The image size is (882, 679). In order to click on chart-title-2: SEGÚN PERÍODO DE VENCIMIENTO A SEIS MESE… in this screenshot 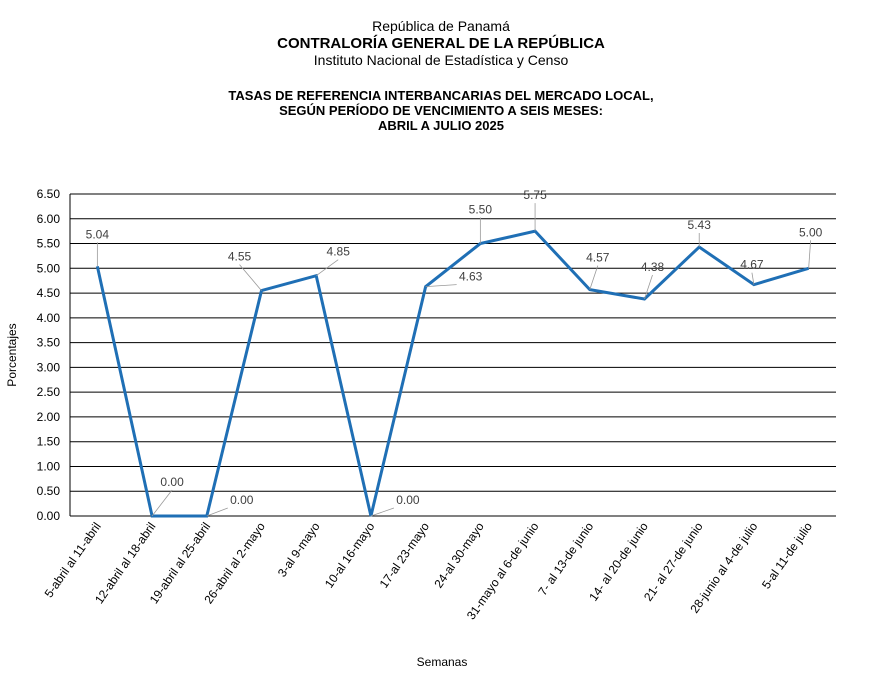, I will do `click(441, 110)`.